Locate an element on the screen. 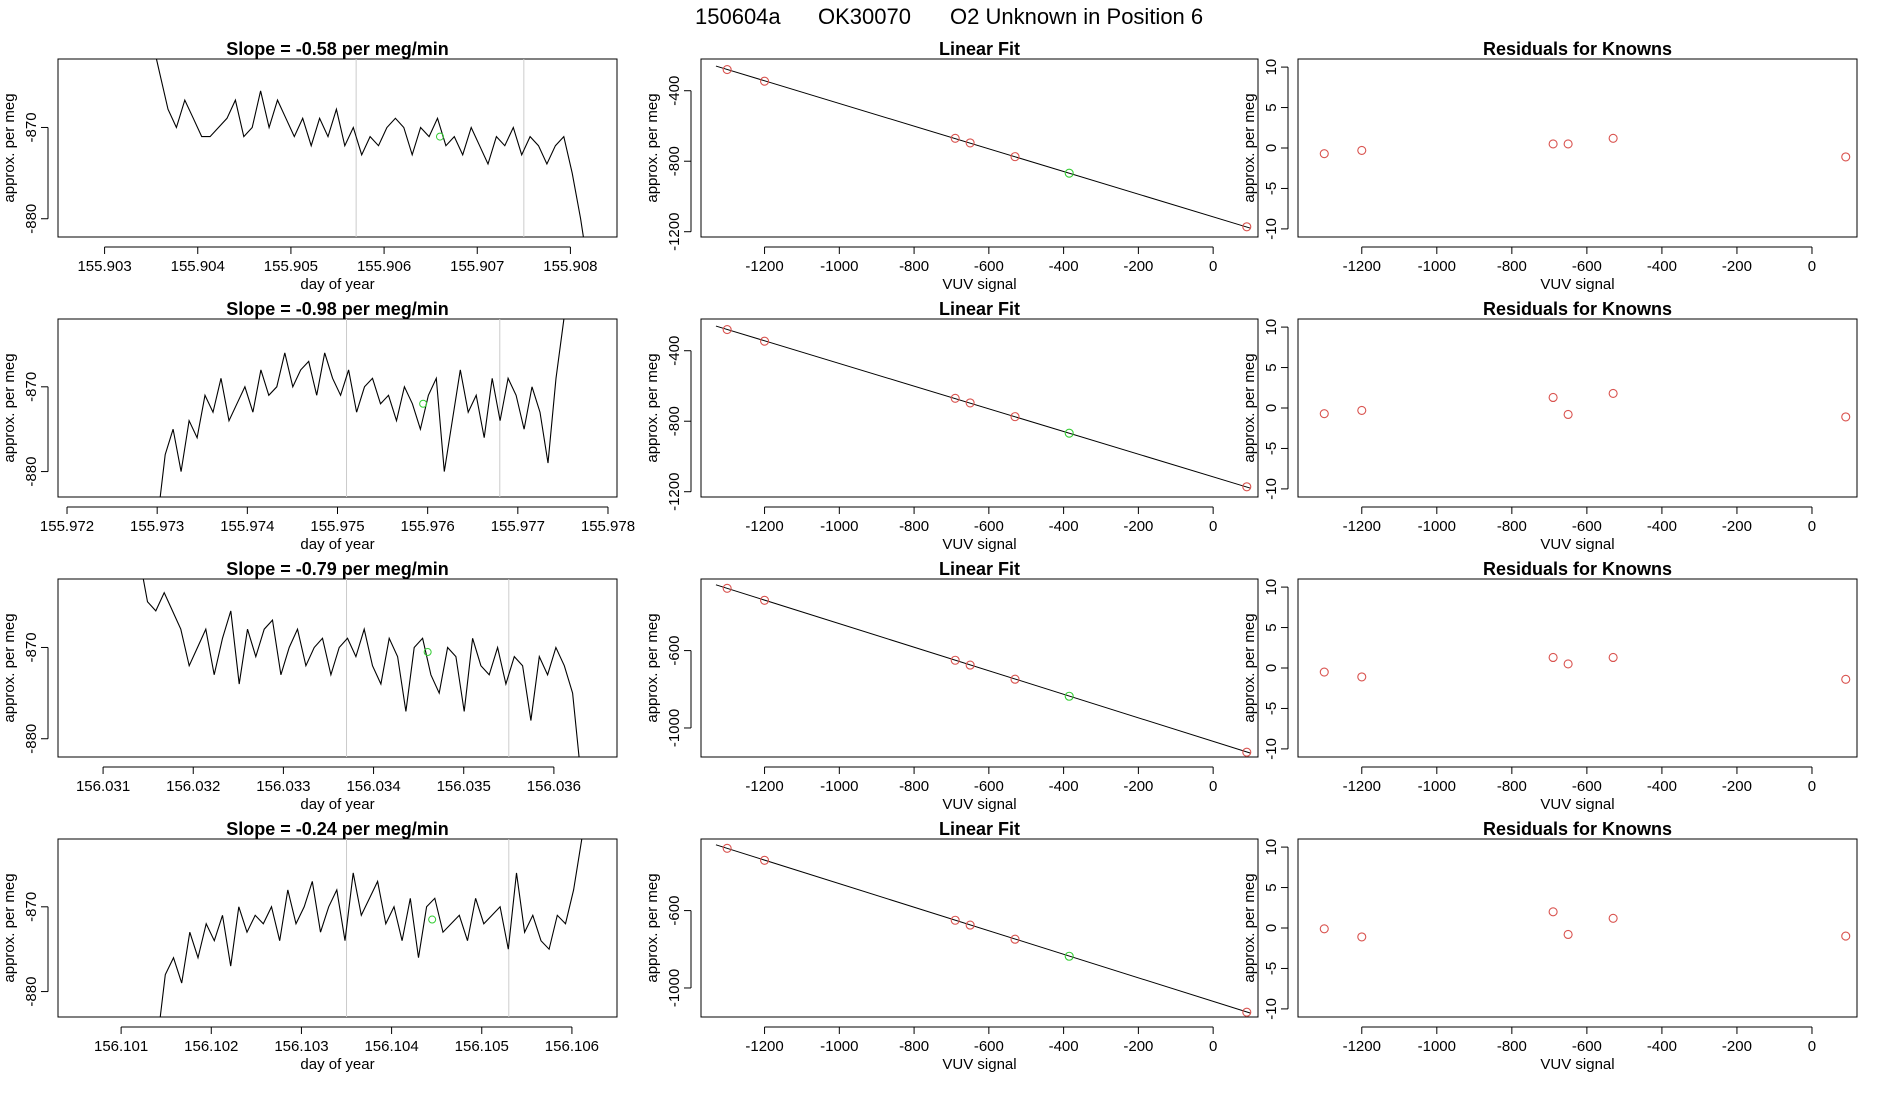  x-tick-label: 156.033 is located at coordinates (283, 786).